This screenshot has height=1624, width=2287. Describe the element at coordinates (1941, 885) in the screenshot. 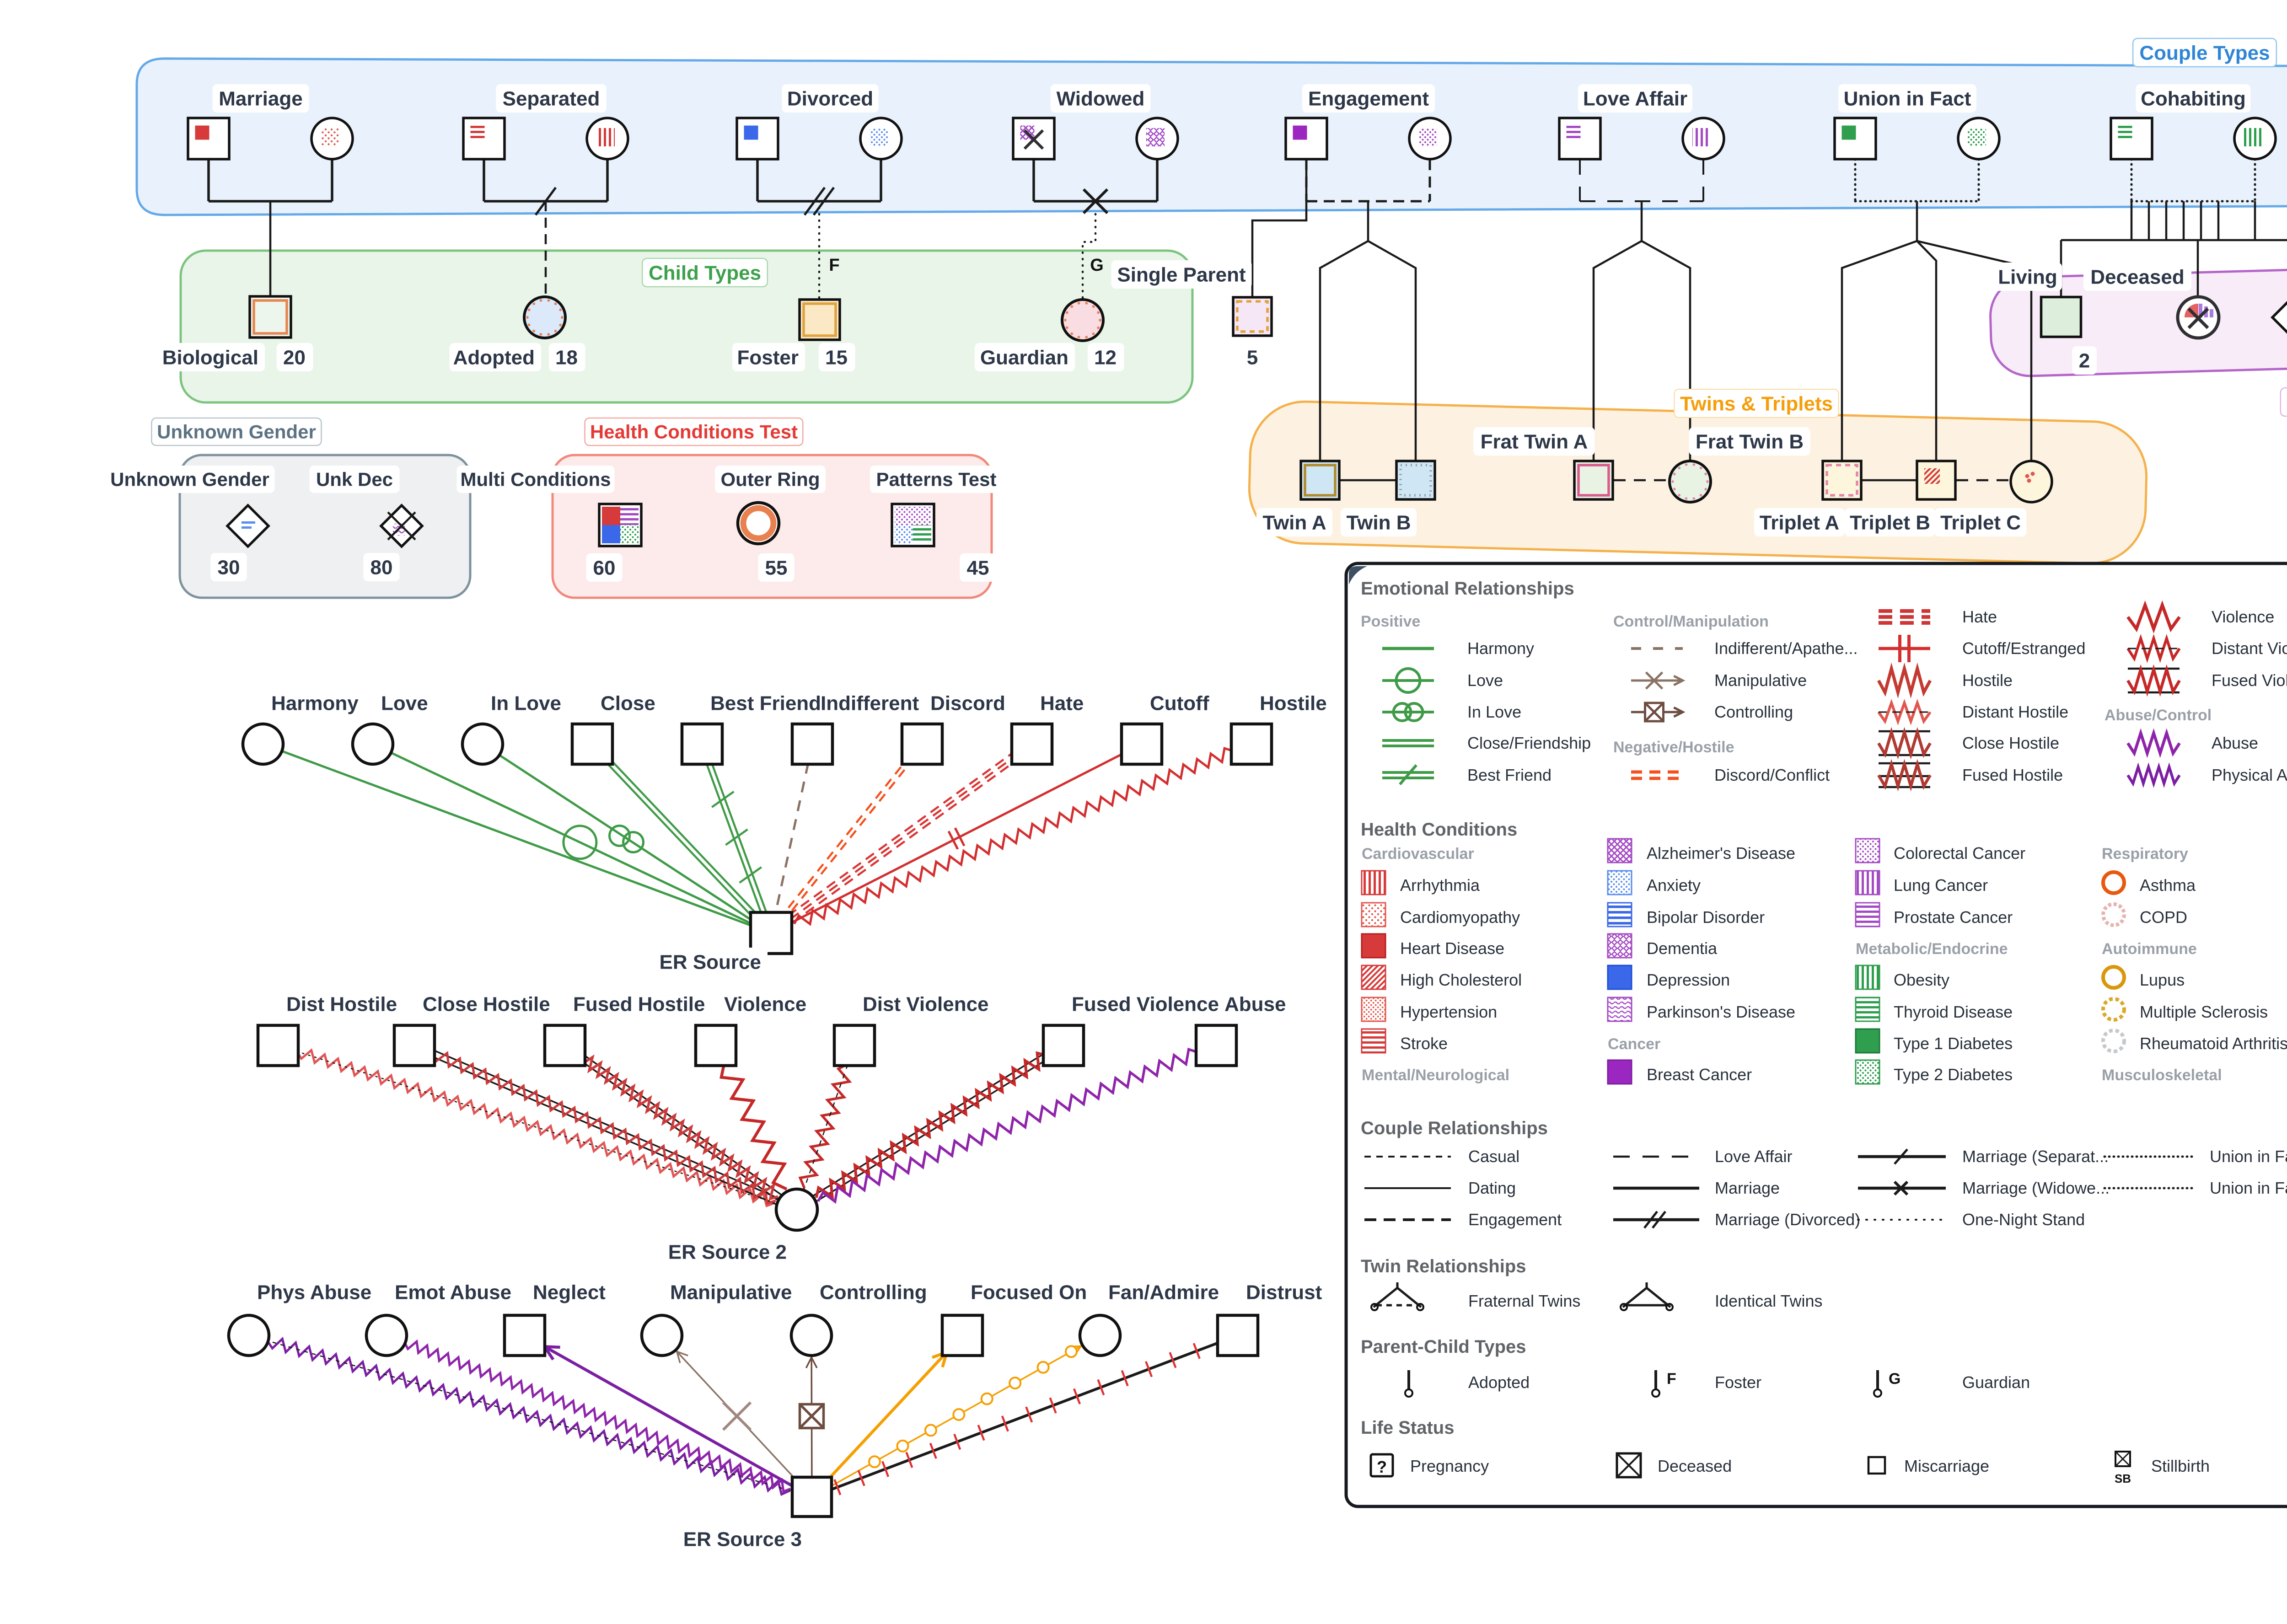

I see `svg-text: Lung Cancer` at that location.